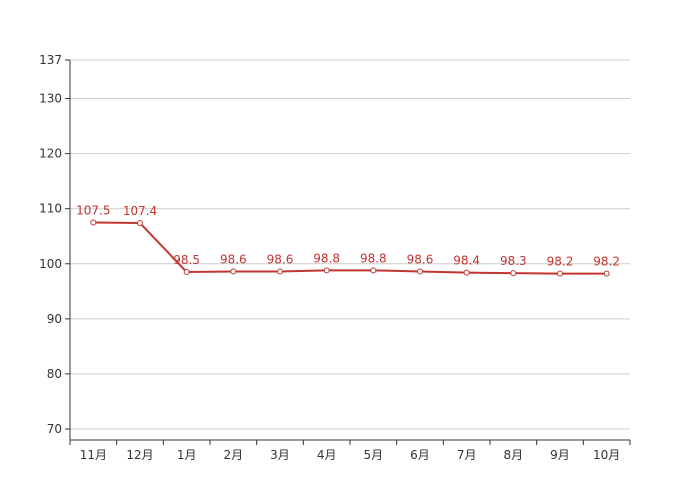  Describe the element at coordinates (54, 429) in the screenshot. I see `y-tick-label: 70` at that location.